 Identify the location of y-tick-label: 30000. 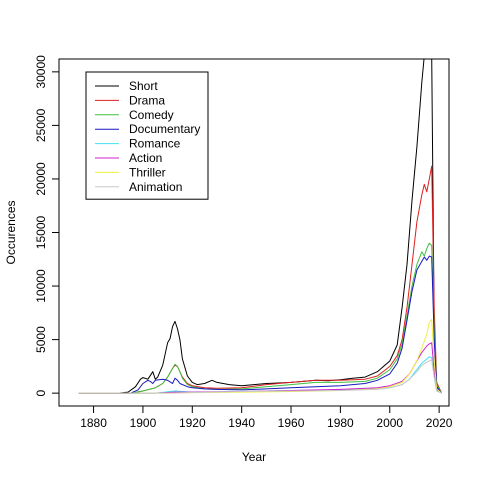
(41, 72).